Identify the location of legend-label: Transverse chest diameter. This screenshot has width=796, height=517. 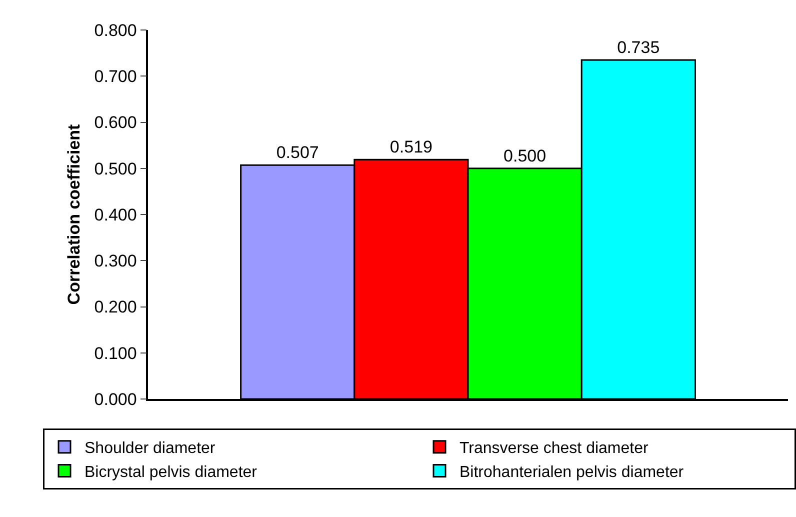
(554, 449).